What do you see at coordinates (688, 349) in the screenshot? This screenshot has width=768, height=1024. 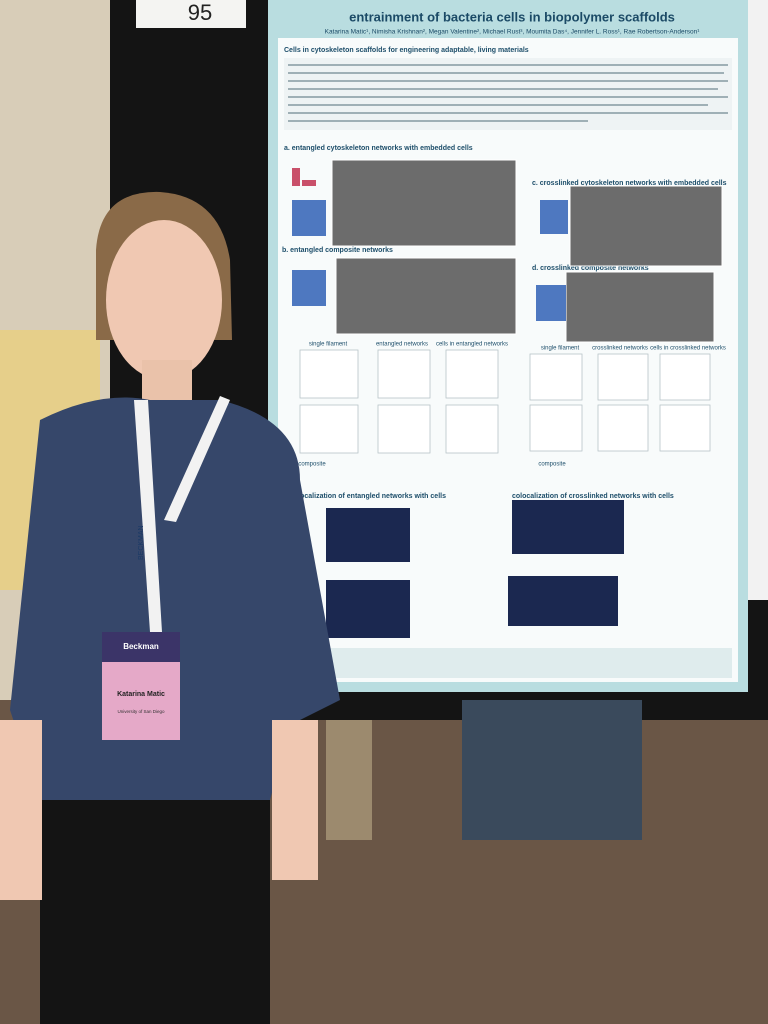 I see `plot-label: cells in crosslinked networks` at bounding box center [688, 349].